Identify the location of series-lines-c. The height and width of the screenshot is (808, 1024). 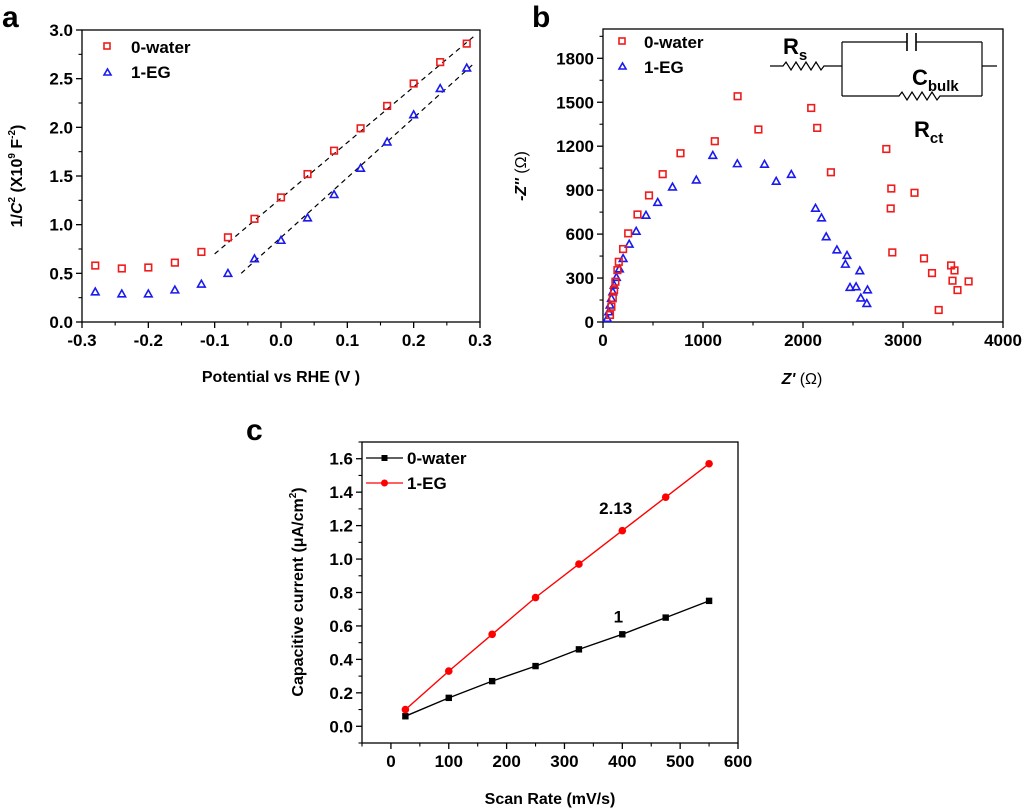
(557, 590).